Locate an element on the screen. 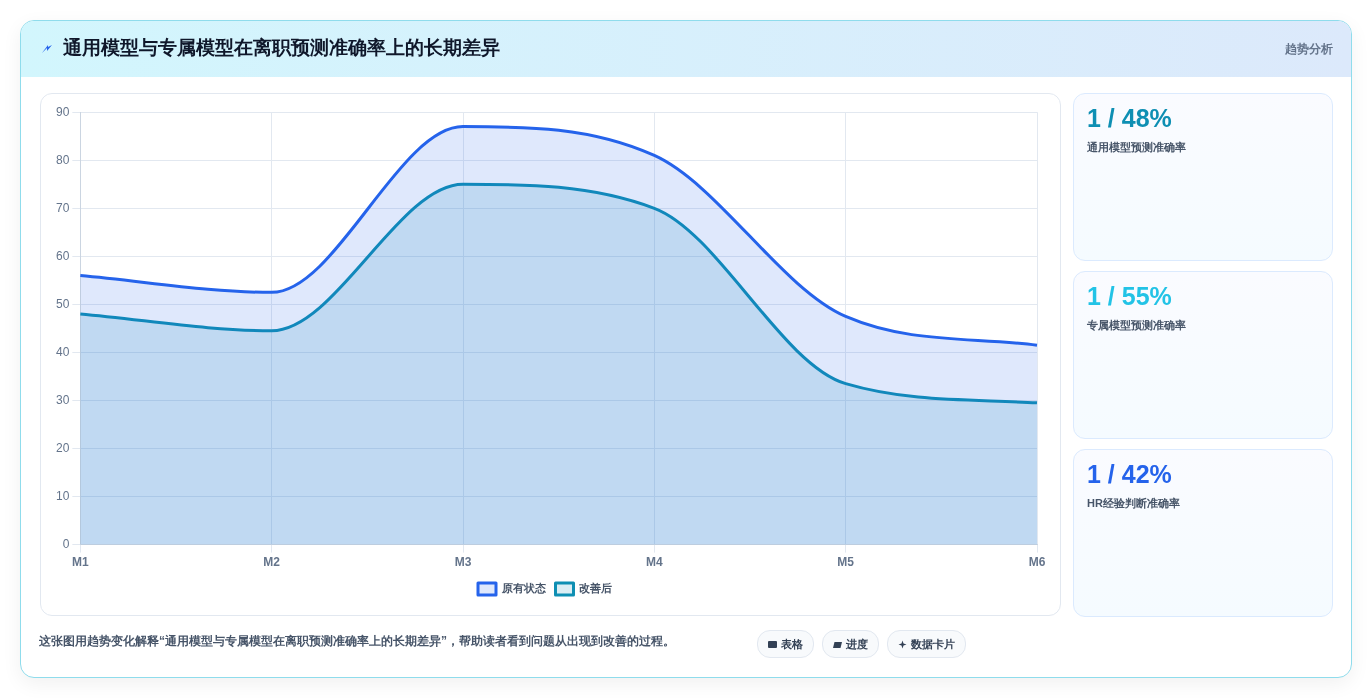  y-tick-label: 50 is located at coordinates (62, 303).